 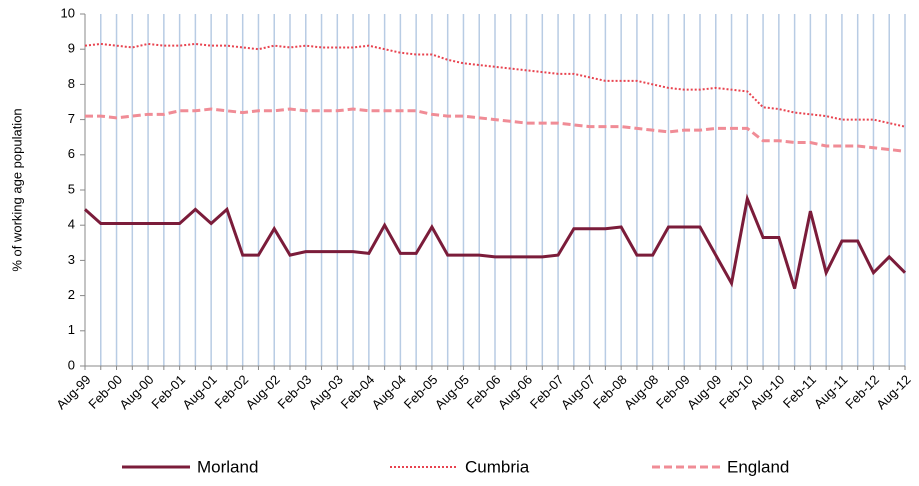 What do you see at coordinates (71, 259) in the screenshot?
I see `y-tick-label: 3` at bounding box center [71, 259].